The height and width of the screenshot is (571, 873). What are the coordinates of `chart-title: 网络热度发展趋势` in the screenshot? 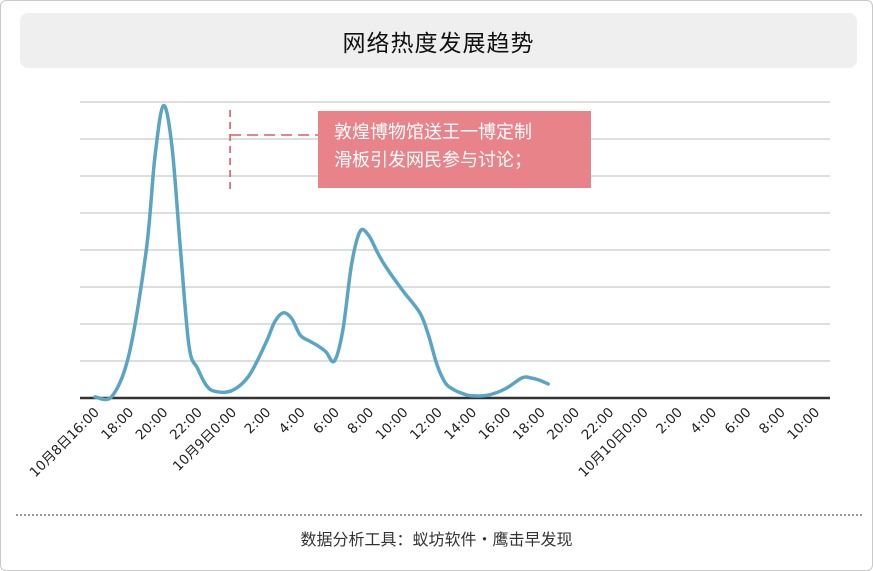 It's located at (438, 43).